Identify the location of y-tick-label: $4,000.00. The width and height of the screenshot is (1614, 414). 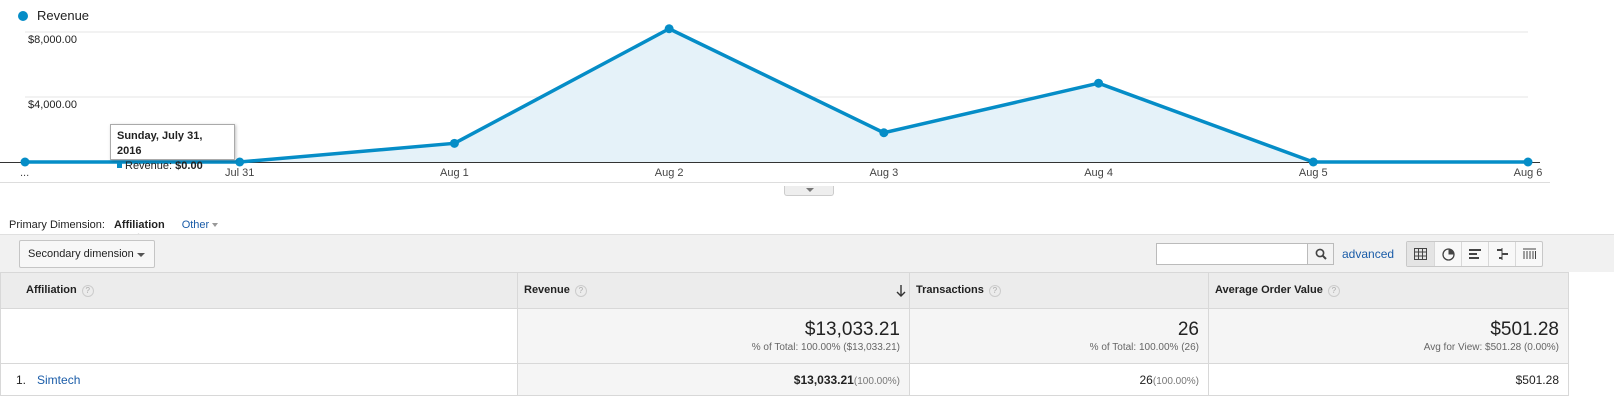
(52, 105).